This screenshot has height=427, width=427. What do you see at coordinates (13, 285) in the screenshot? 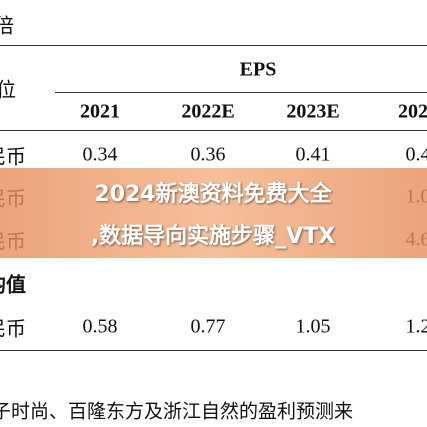
I see `row-label: 均值` at bounding box center [13, 285].